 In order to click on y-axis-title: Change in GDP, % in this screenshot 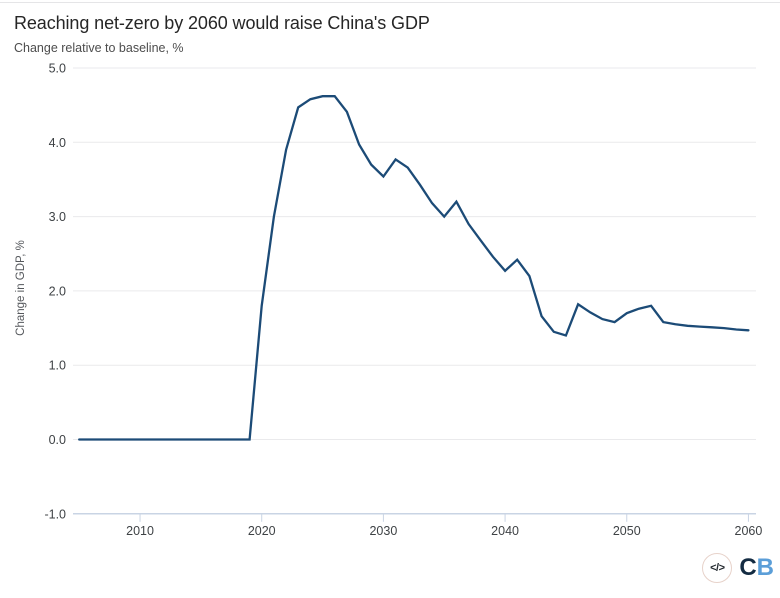, I will do `click(21, 288)`.